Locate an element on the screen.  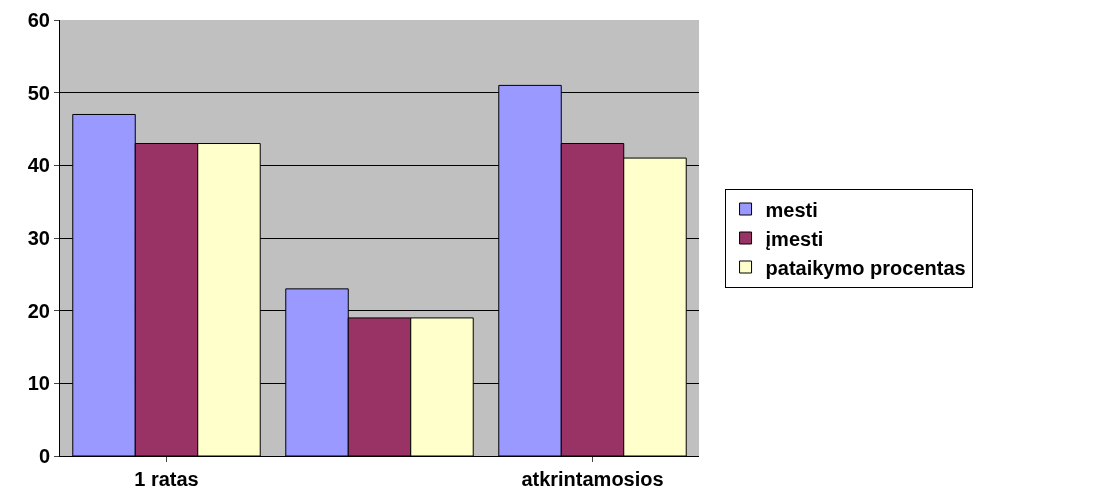
y-tick-label: 50 is located at coordinates (38, 92).